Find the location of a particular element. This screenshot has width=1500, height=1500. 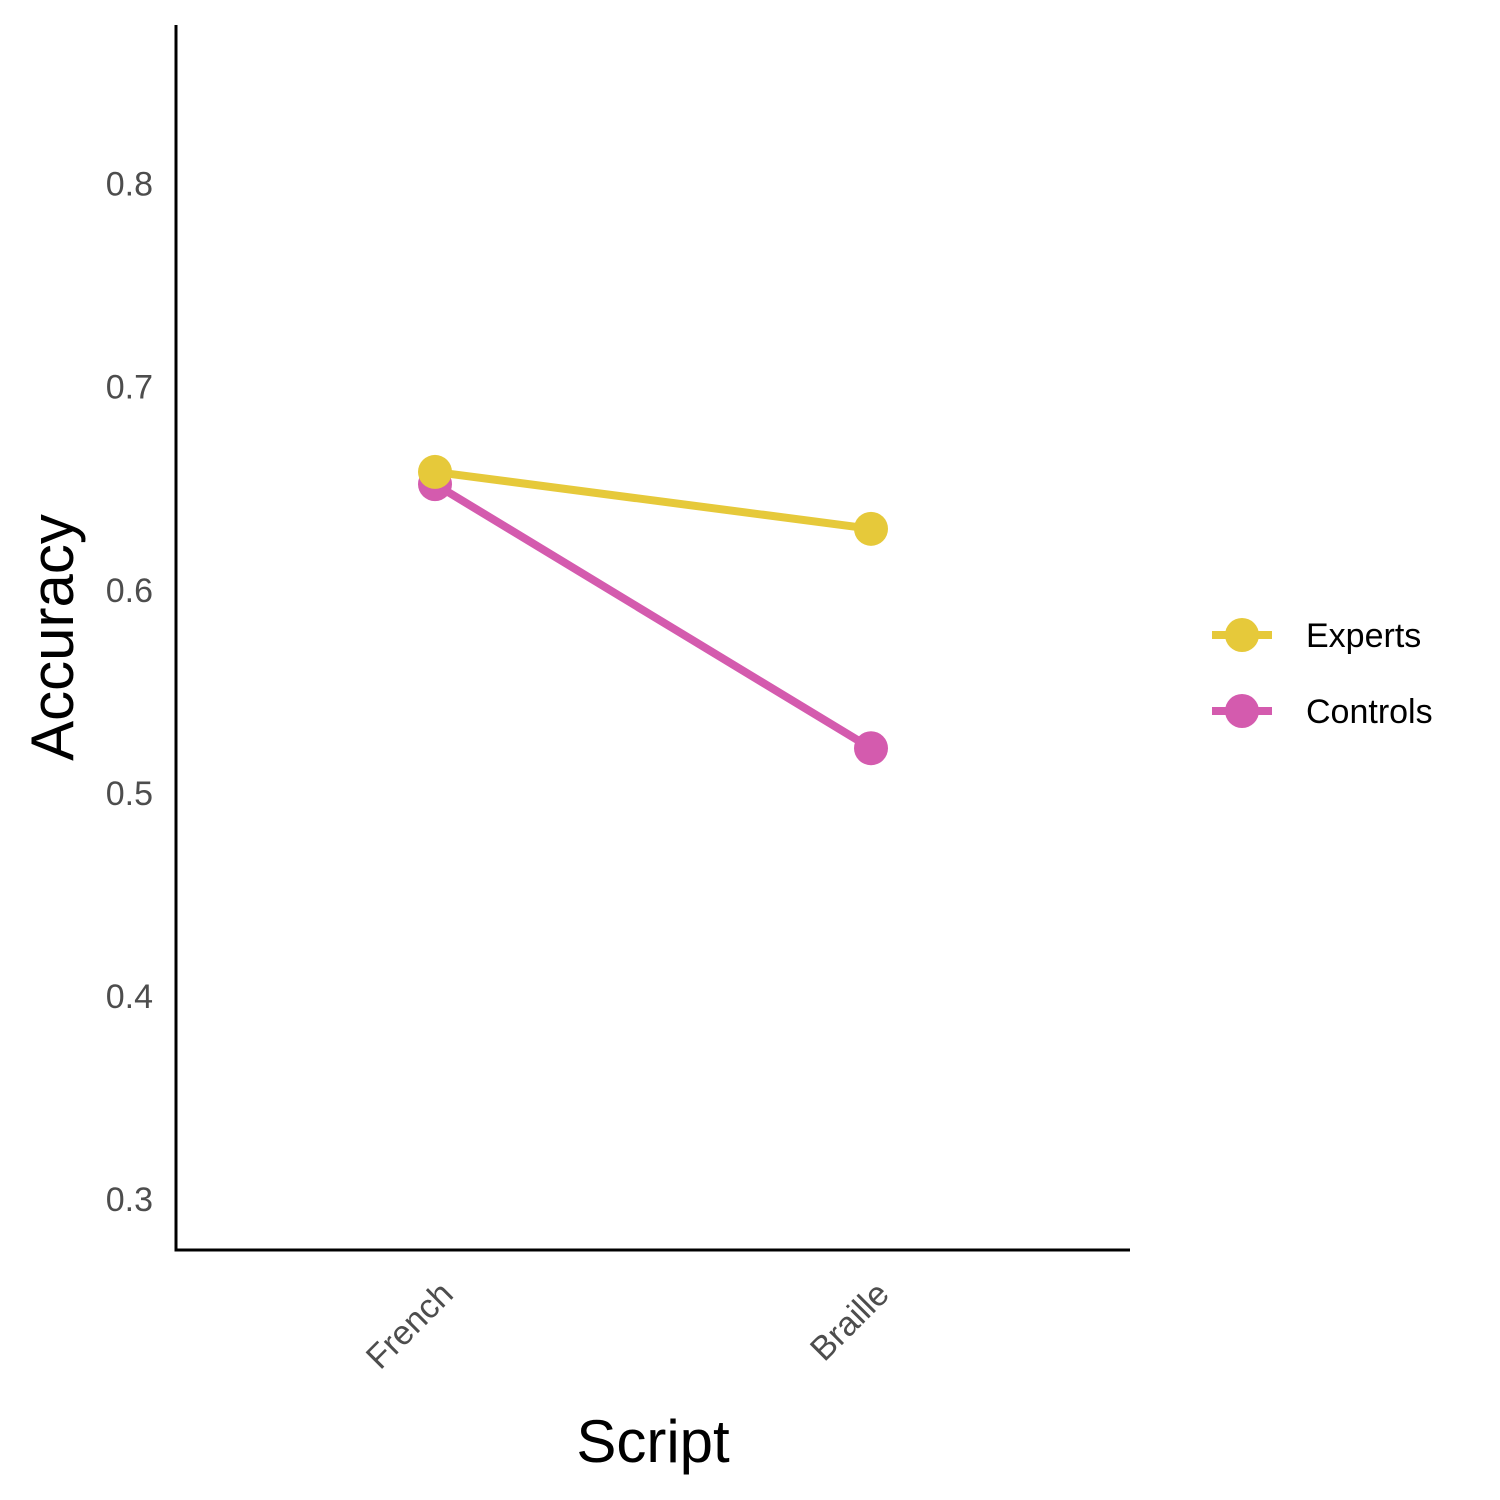

series-line-controls is located at coordinates (653, 616).